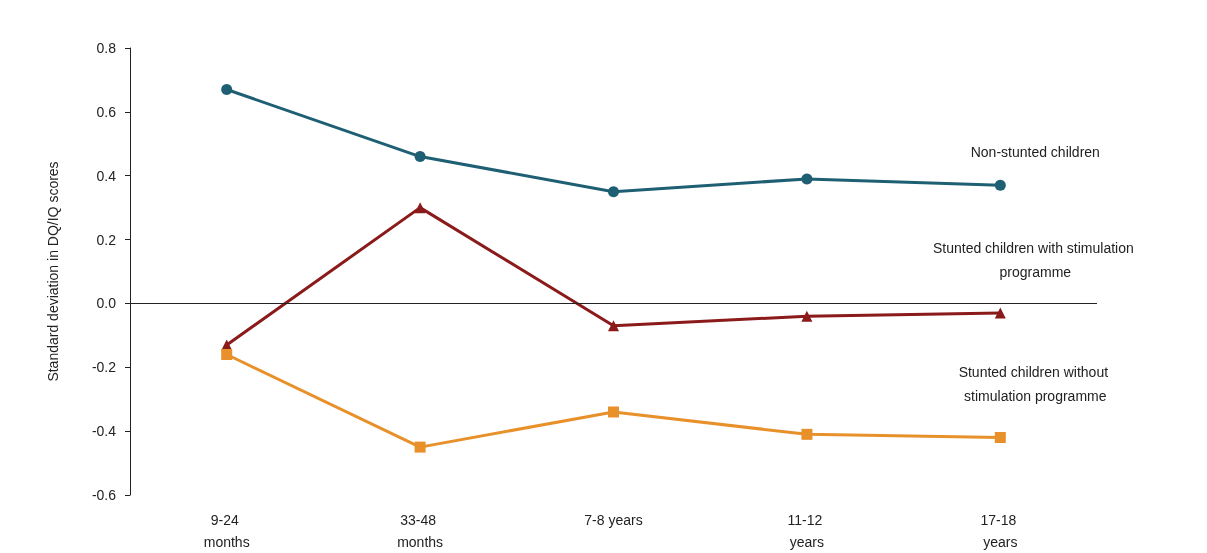  What do you see at coordinates (420, 531) in the screenshot?
I see `x-tick-label: 33-48 months` at bounding box center [420, 531].